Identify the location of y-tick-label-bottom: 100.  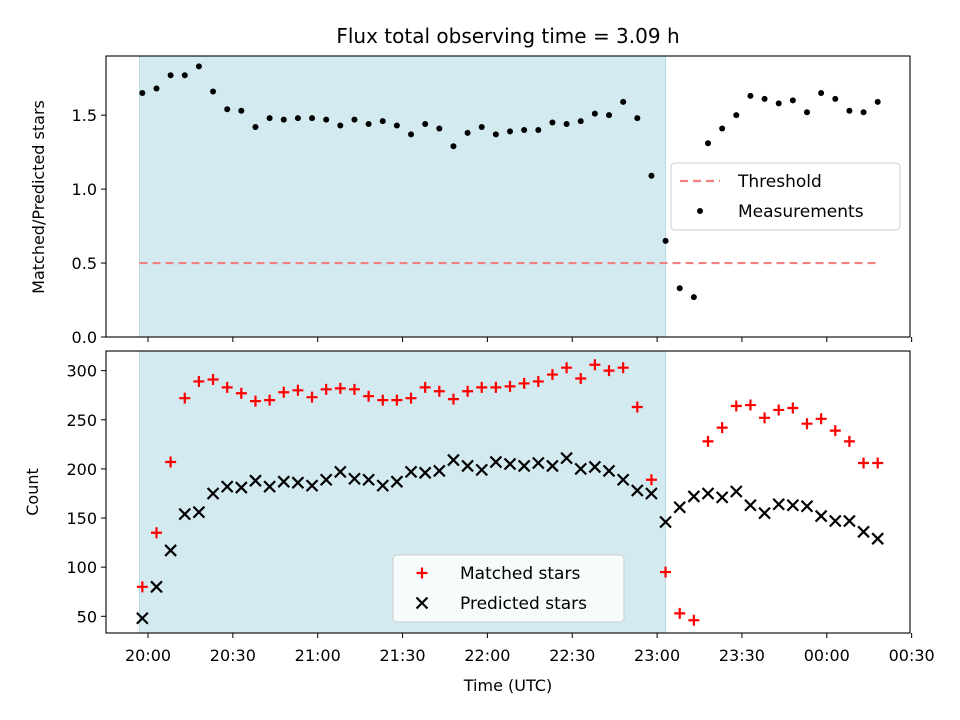
(81, 567).